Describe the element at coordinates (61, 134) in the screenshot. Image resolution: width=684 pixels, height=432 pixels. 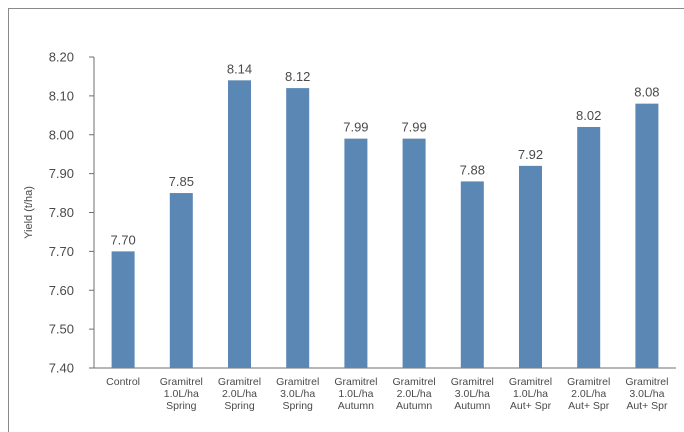
I see `y-tick-label: 8.00` at that location.